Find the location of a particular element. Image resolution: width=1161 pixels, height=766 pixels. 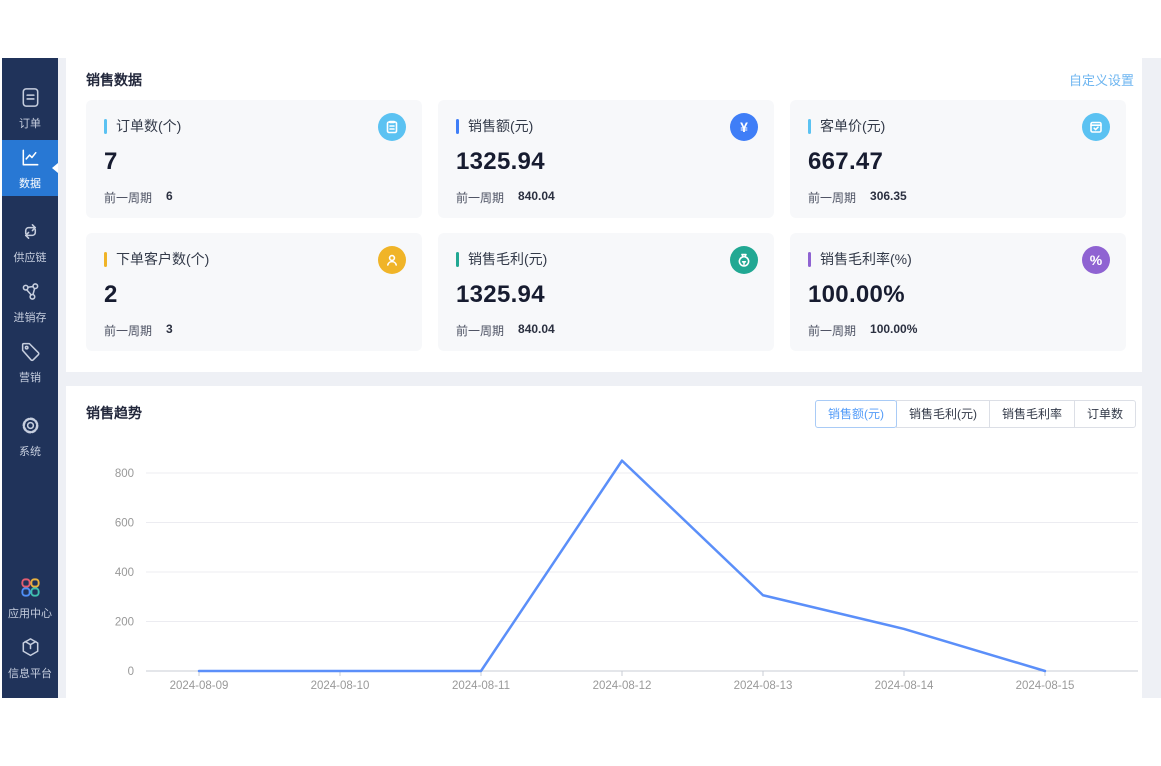

card-value: 2 is located at coordinates (111, 294).